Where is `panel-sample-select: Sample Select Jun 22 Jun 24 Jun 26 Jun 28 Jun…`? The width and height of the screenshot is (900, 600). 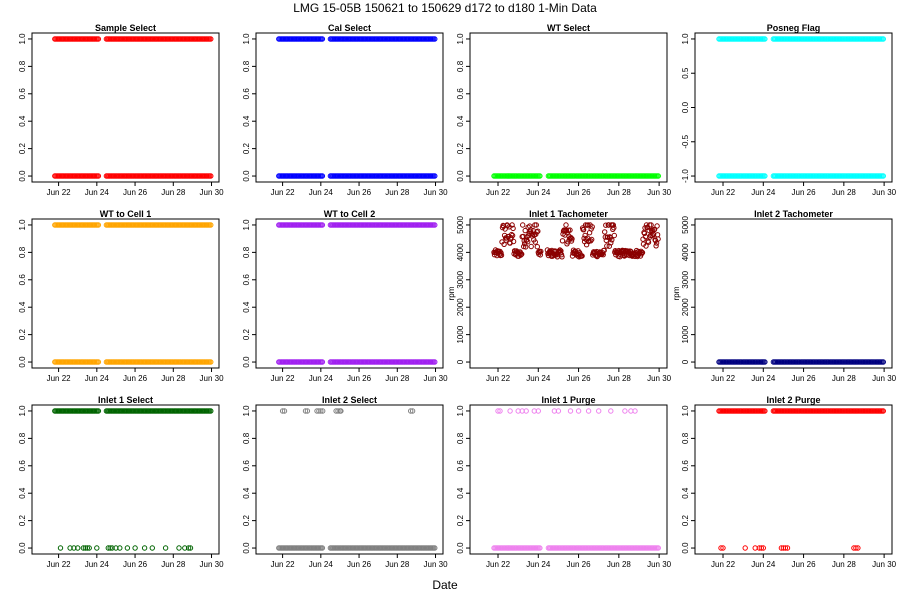
panel-sample-select: Sample Select Jun 22 Jun 24 Jun 26 Jun 28 Jun… is located at coordinates (121, 110).